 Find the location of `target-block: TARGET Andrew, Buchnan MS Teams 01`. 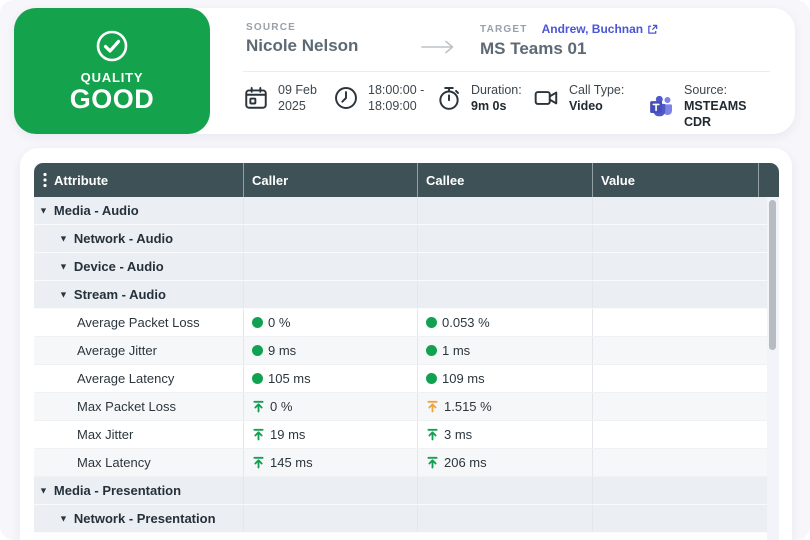

target-block: TARGET Andrew, Buchnan MS Teams 01 is located at coordinates (569, 40).